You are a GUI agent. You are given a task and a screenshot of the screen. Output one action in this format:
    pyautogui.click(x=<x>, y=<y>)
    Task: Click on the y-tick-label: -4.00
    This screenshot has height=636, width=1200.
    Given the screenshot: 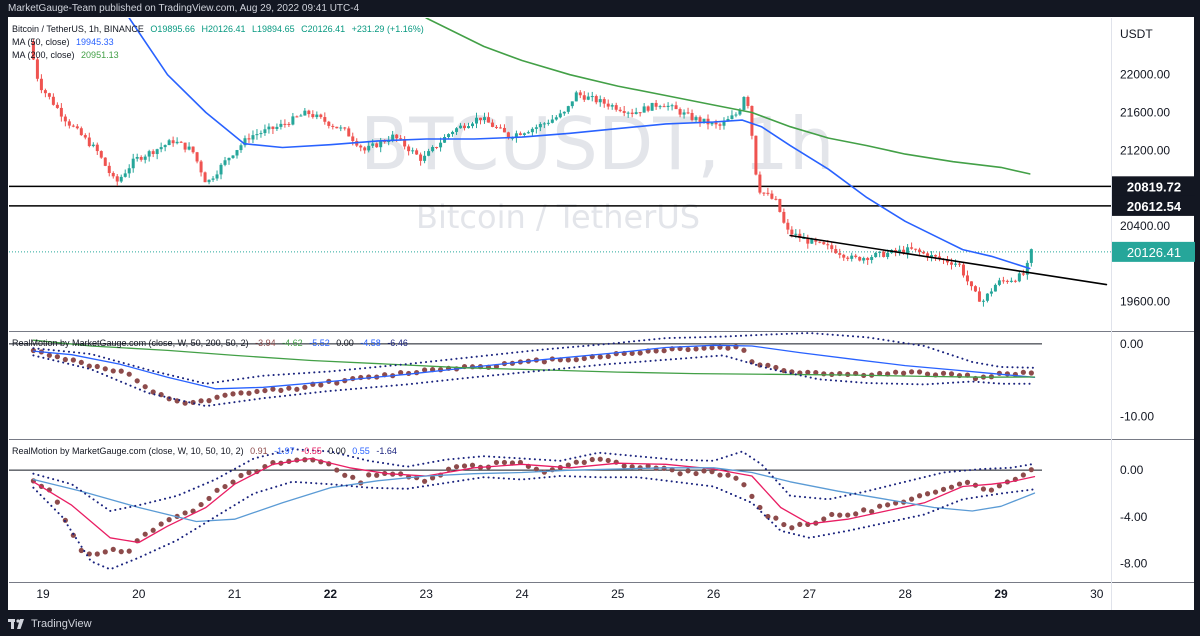 What is the action you would take?
    pyautogui.click(x=1134, y=517)
    